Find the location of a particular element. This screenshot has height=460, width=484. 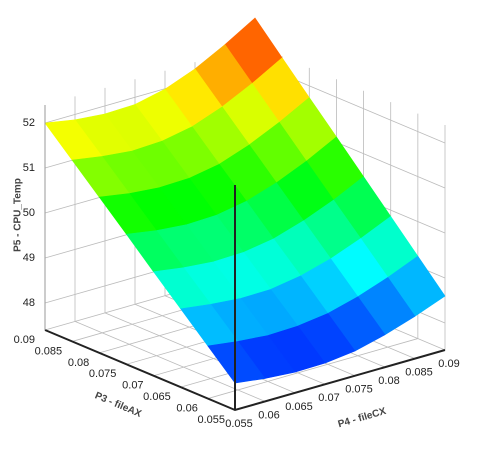

z-tick-label: 51 is located at coordinates (29, 168).